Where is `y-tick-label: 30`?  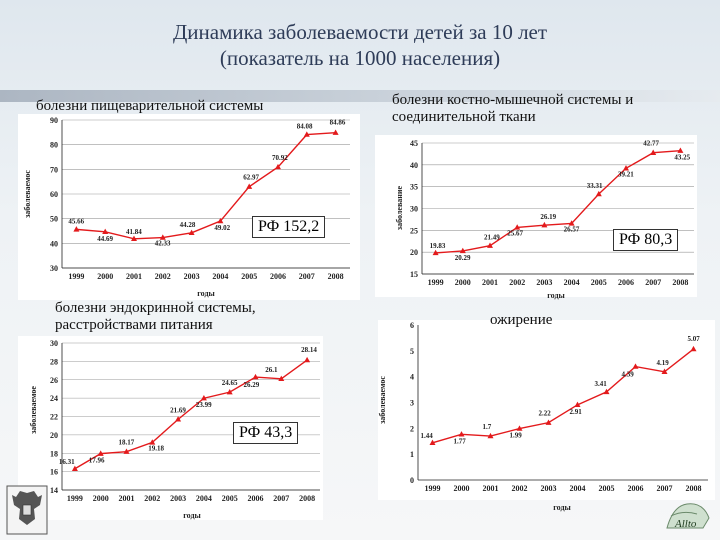 y-tick-label: 30 is located at coordinates (54, 268).